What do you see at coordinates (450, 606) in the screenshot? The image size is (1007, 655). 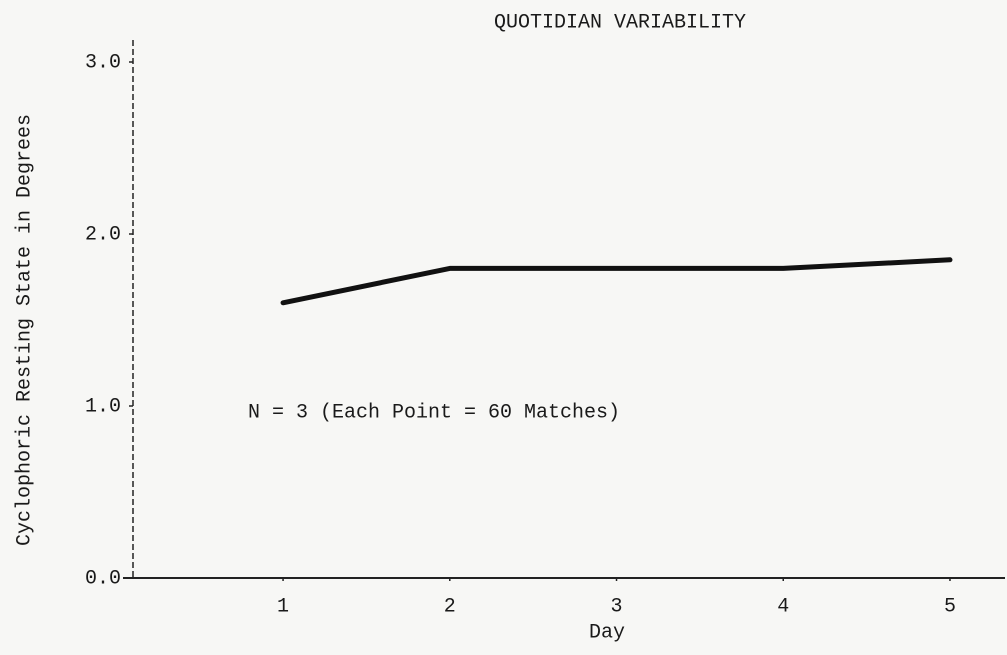 I see `x-tick-label: 2` at bounding box center [450, 606].